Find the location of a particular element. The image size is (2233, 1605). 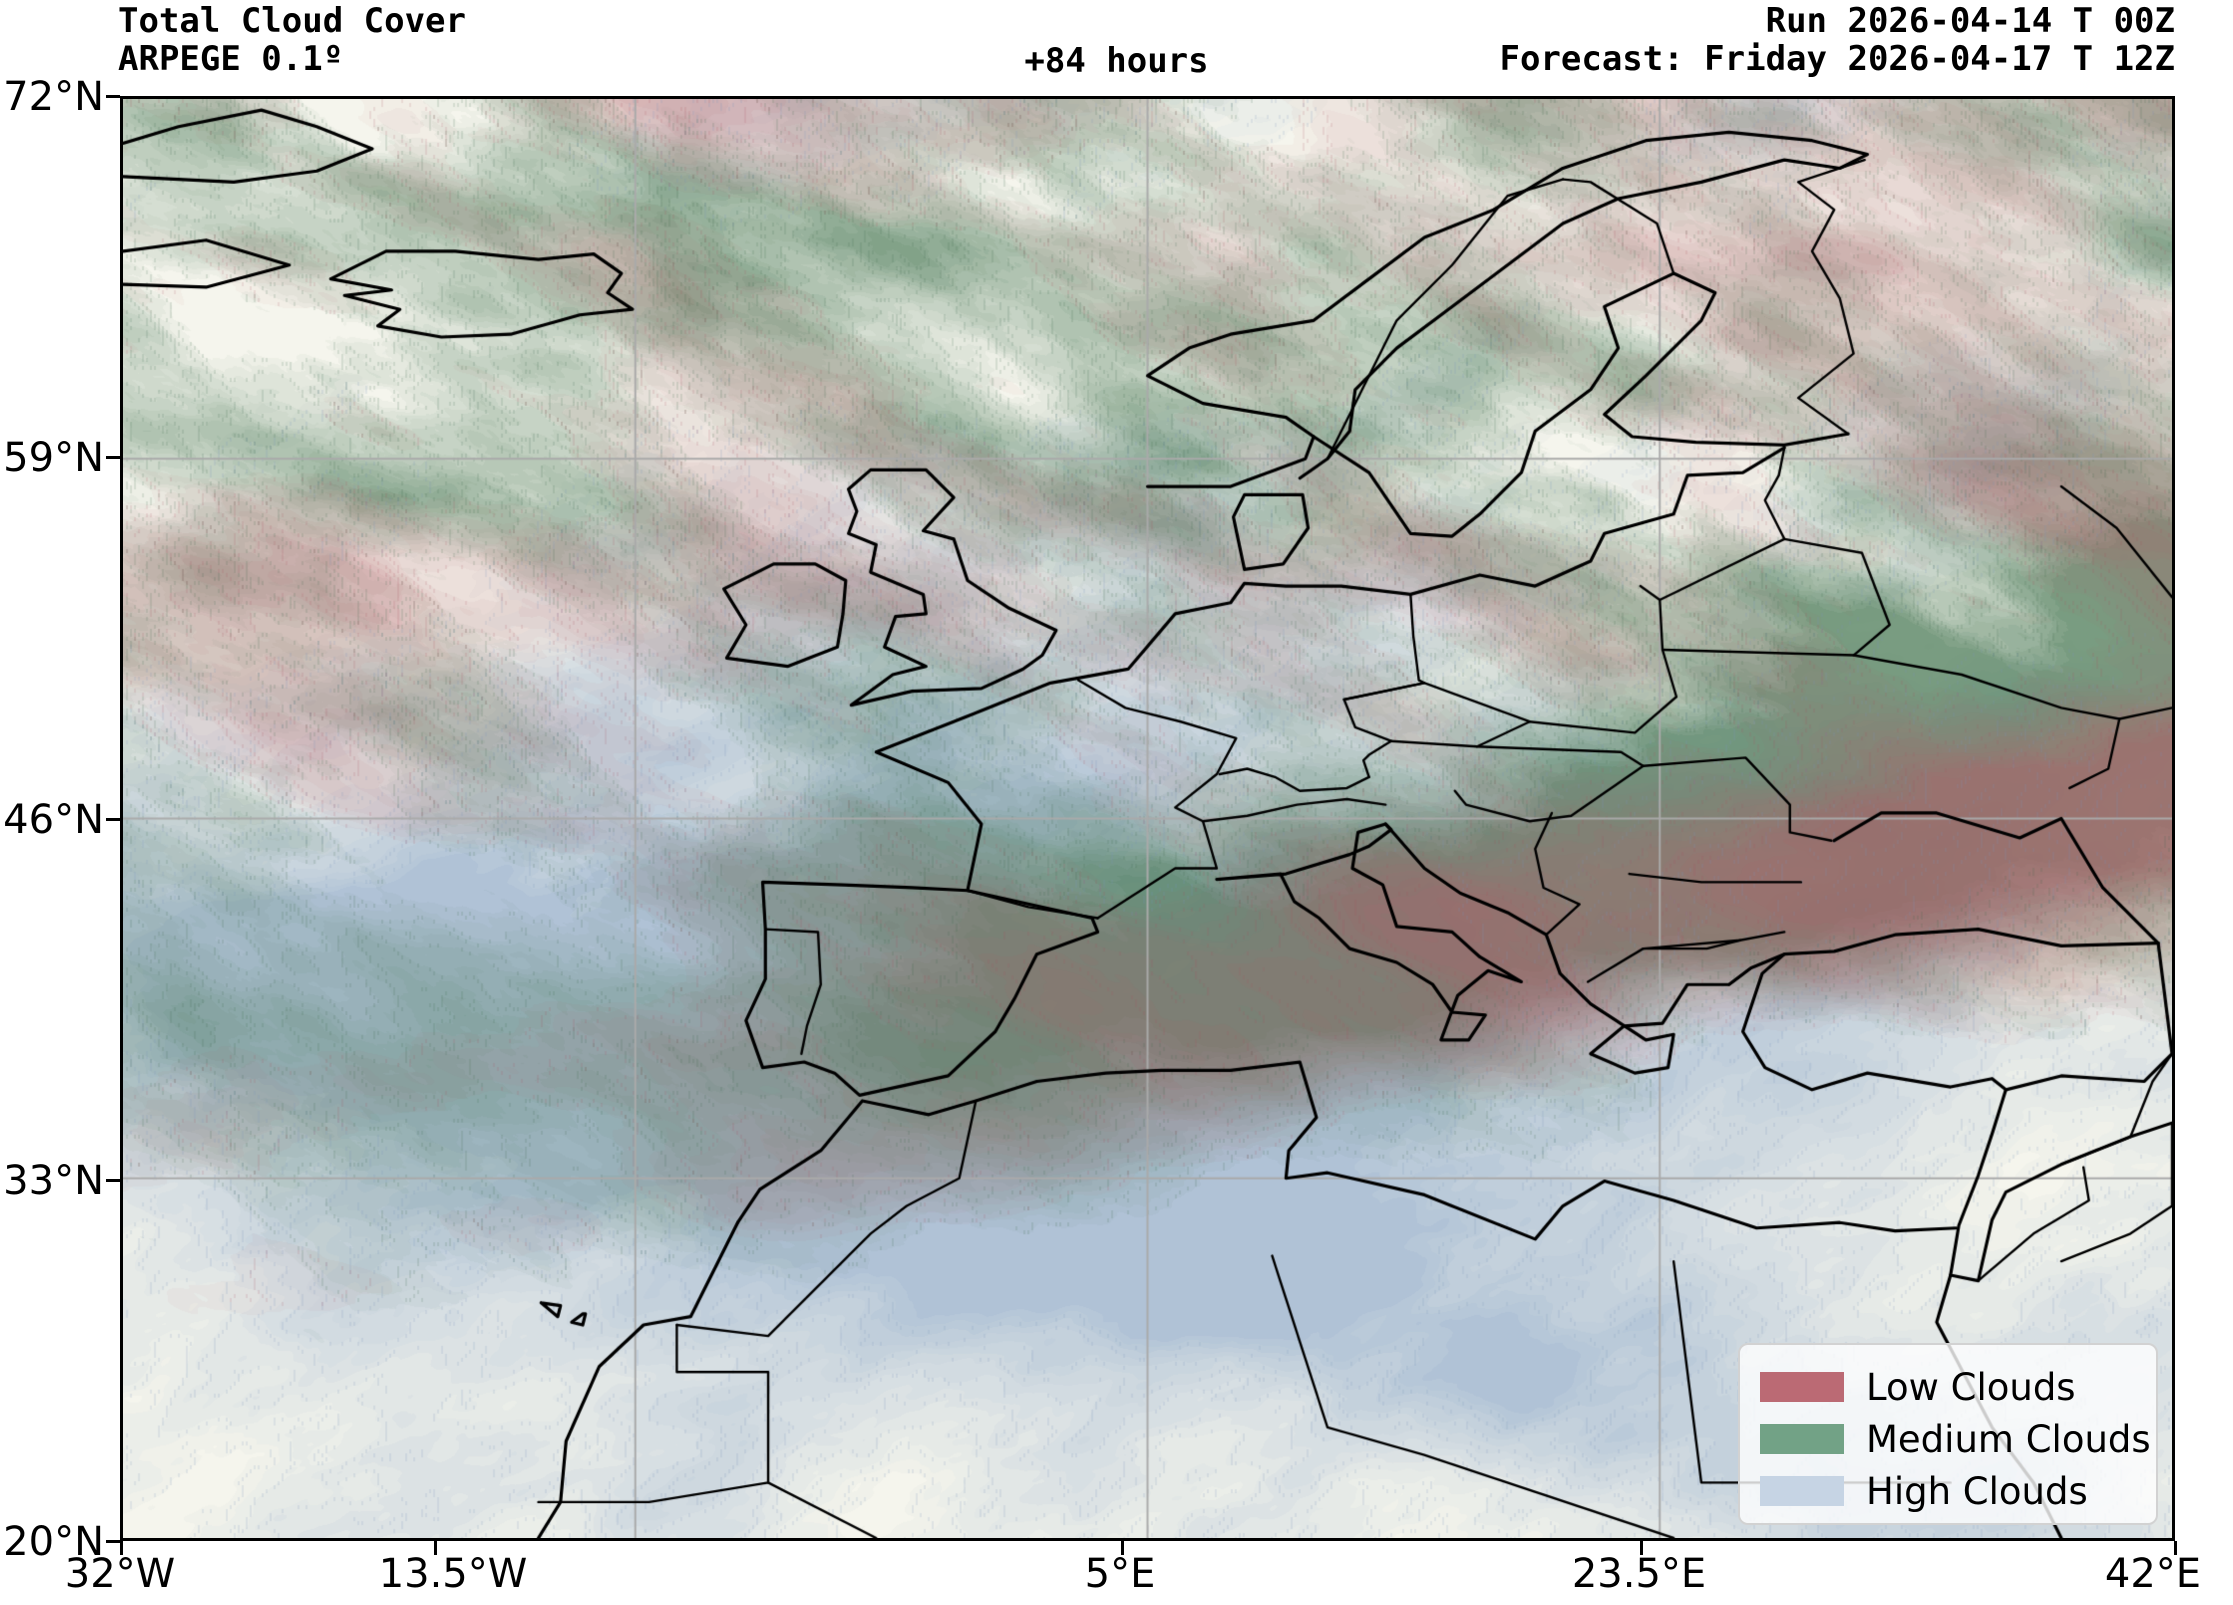

x-tick-label-1: 13.5°W is located at coordinates (453, 1574).